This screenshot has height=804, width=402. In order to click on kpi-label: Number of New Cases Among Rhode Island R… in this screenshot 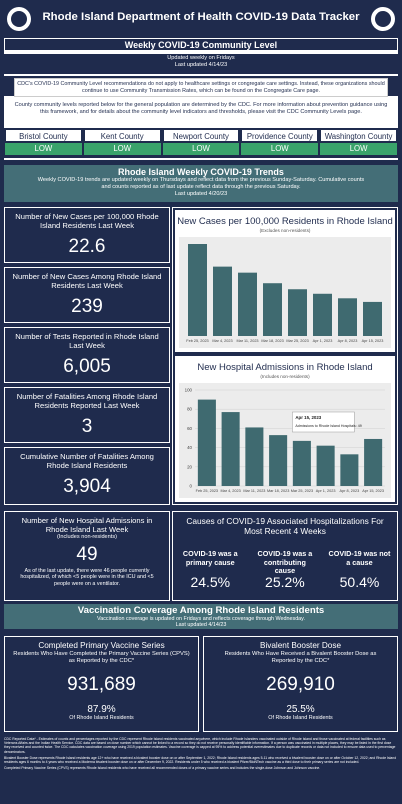, I will do `click(87, 281)`.